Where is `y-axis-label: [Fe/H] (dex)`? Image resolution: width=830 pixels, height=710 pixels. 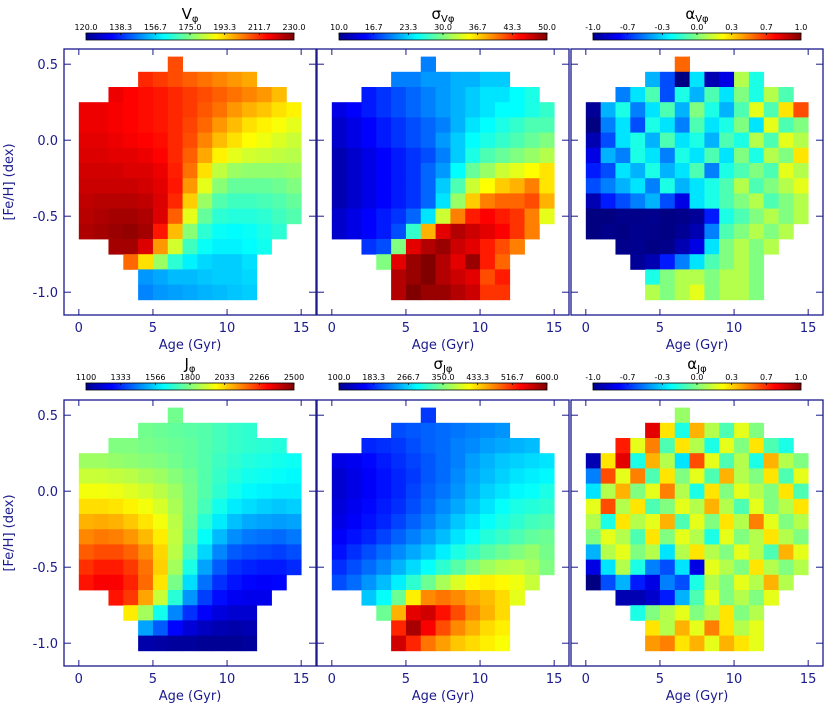 y-axis-label: [Fe/H] (dex) is located at coordinates (9, 532).